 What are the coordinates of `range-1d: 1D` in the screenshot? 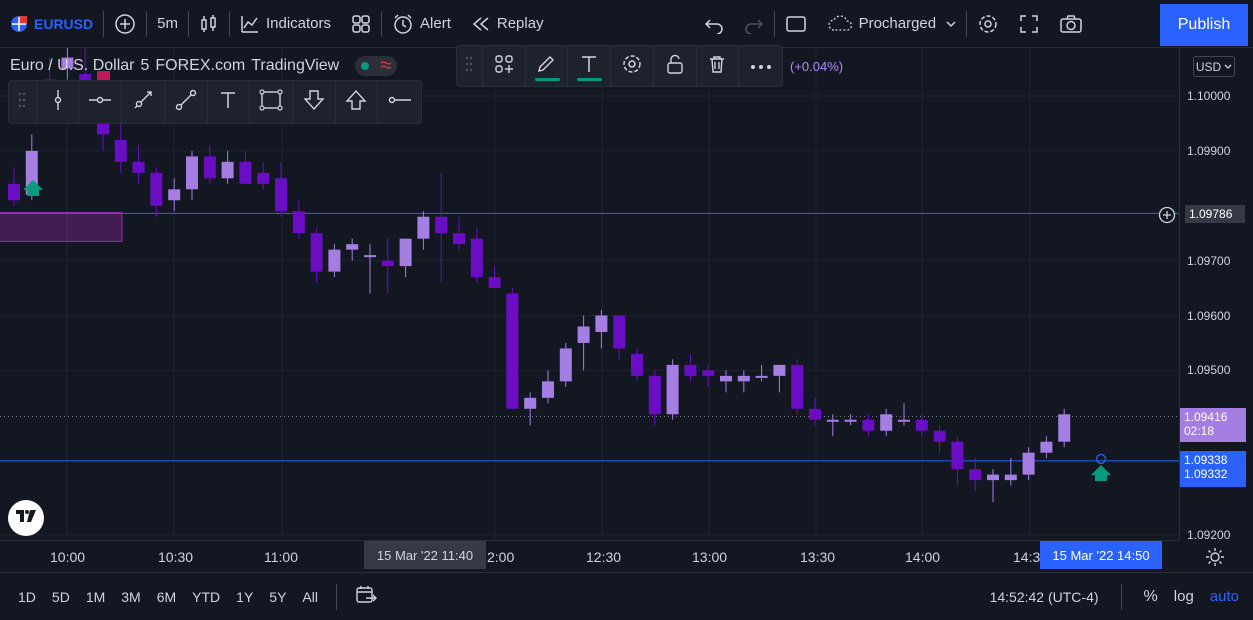 It's located at (27, 596).